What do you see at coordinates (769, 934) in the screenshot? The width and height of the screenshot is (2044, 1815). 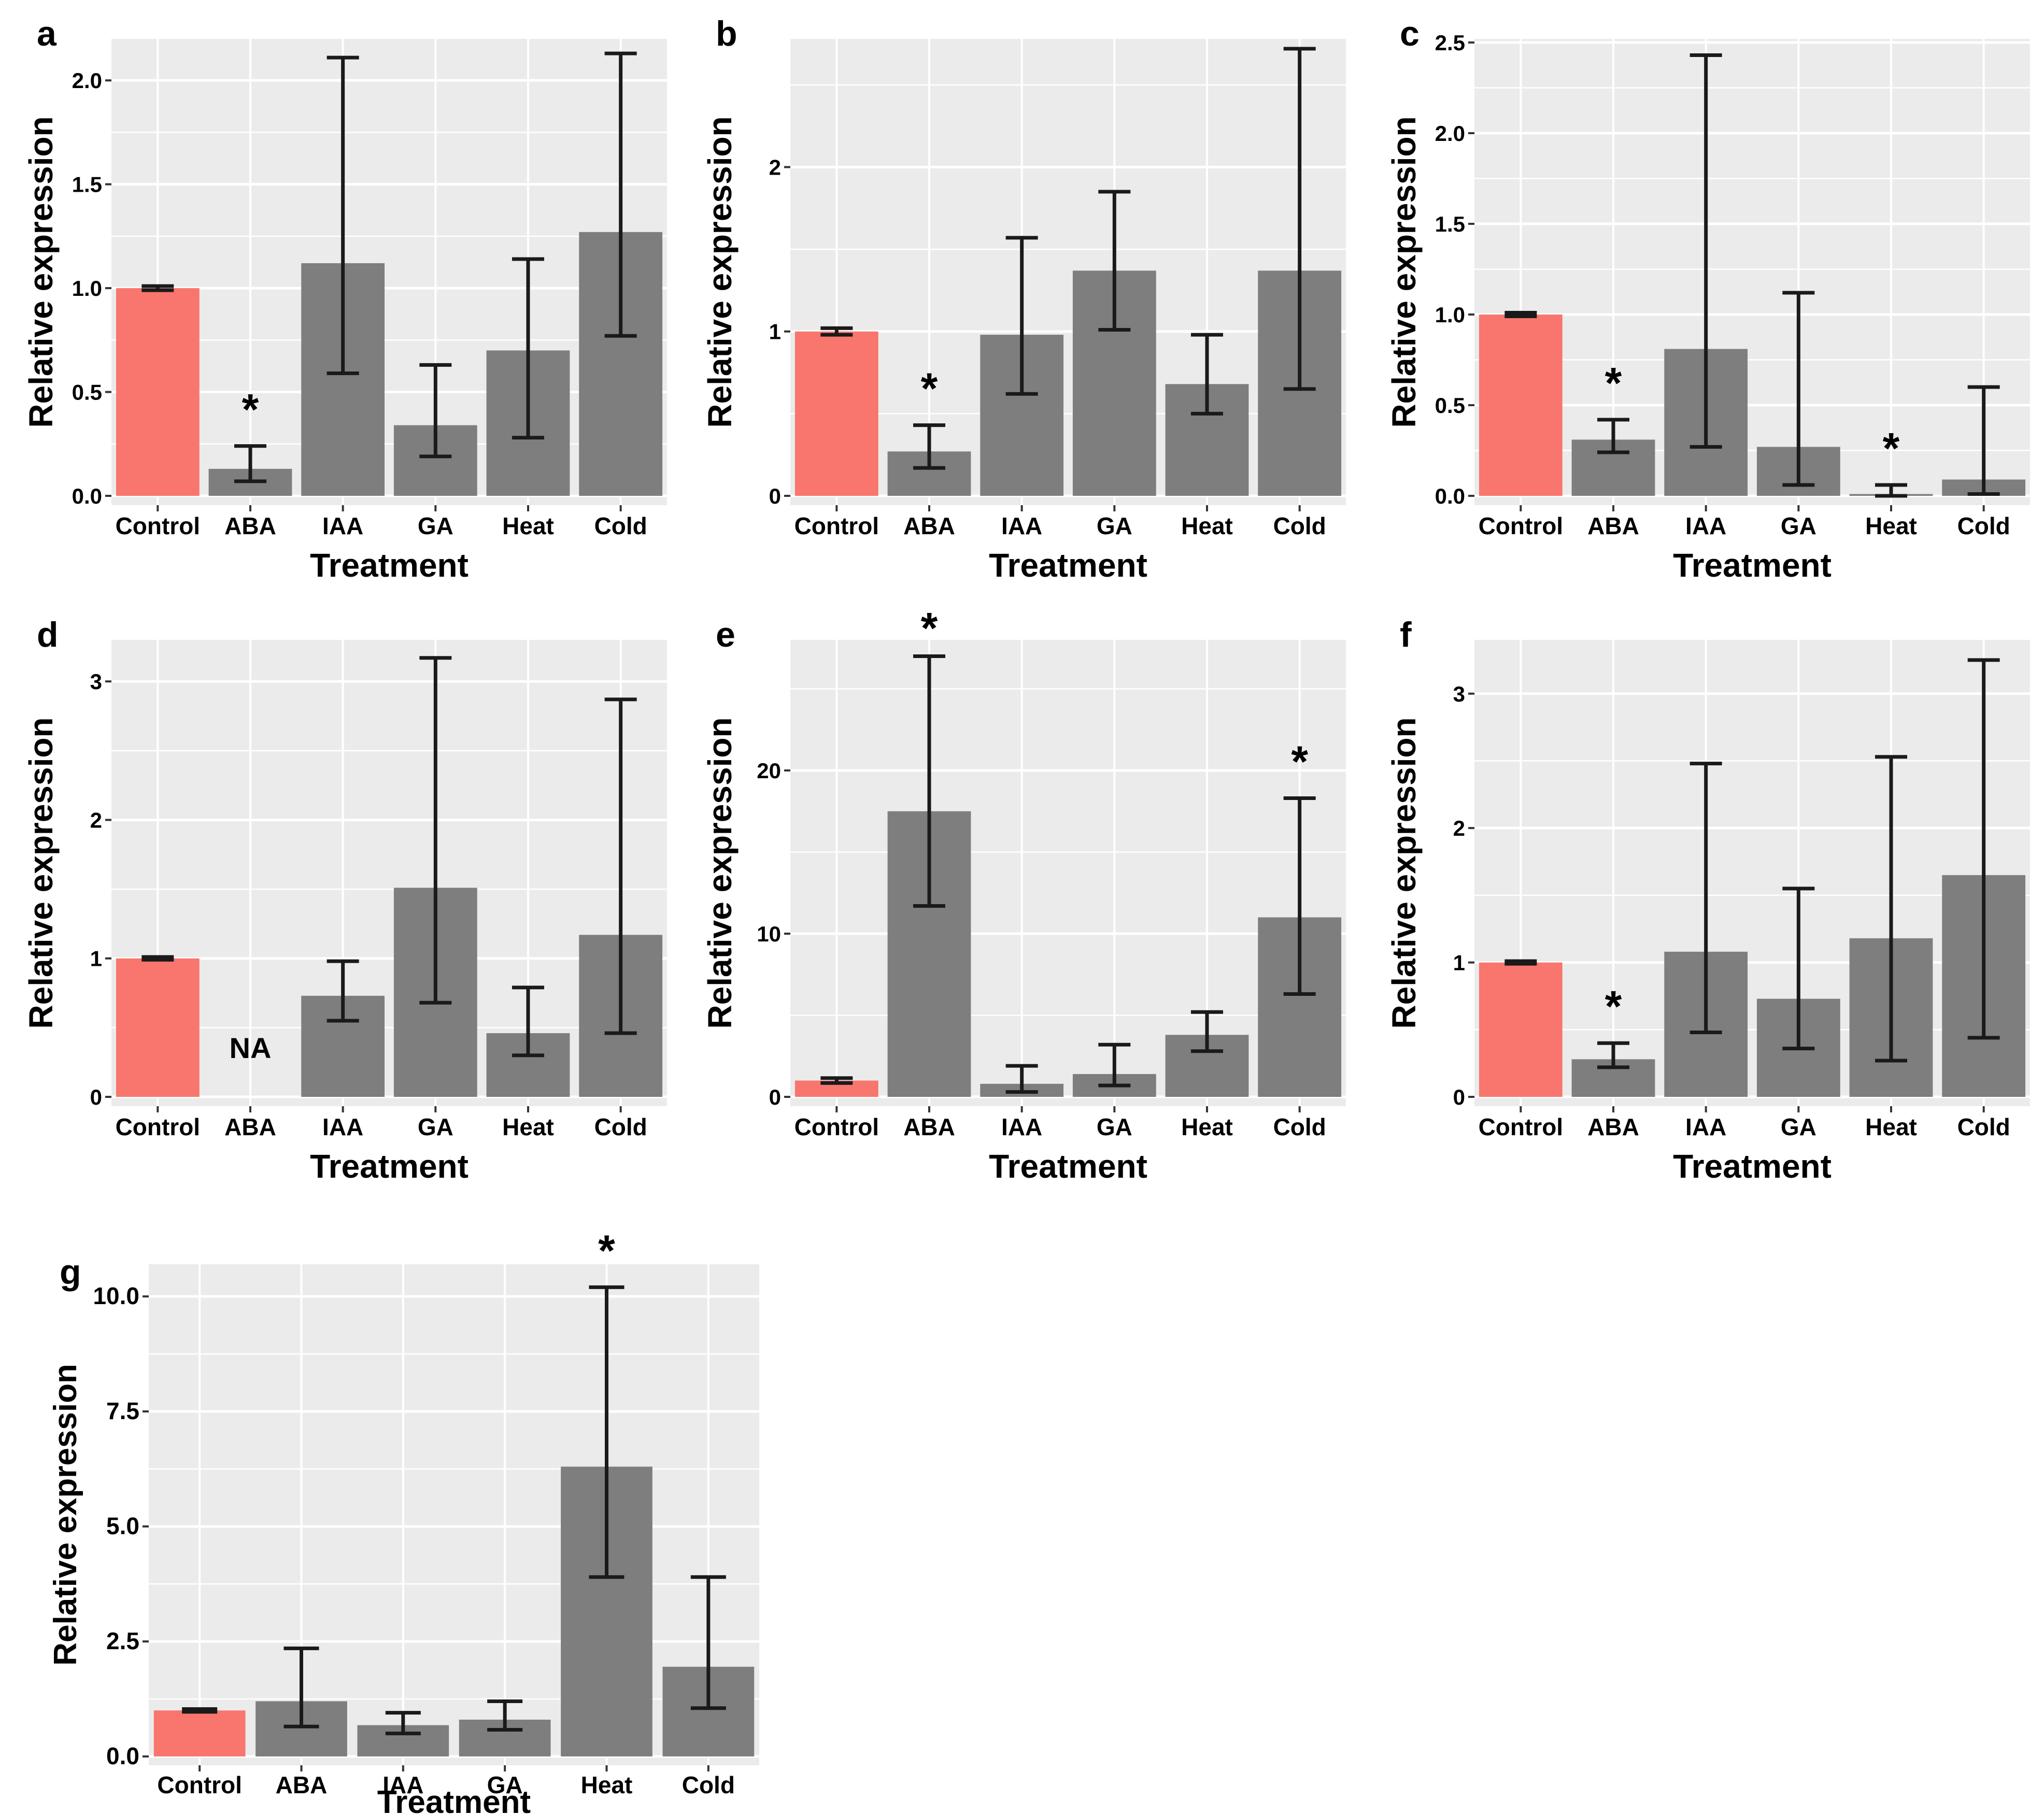 I see `y-tick-label: 10` at bounding box center [769, 934].